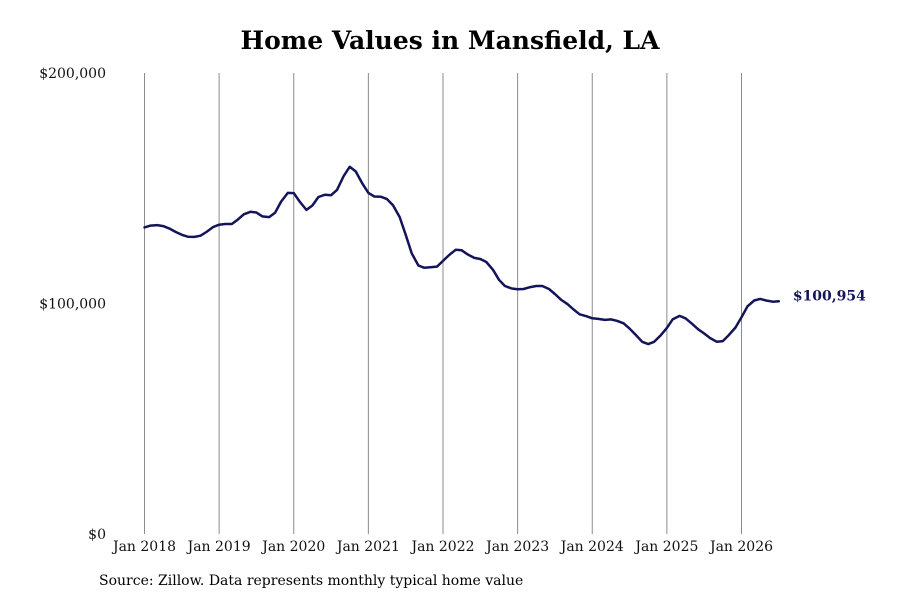  I want to click on x-tick-label: Jan 2021, so click(367, 547).